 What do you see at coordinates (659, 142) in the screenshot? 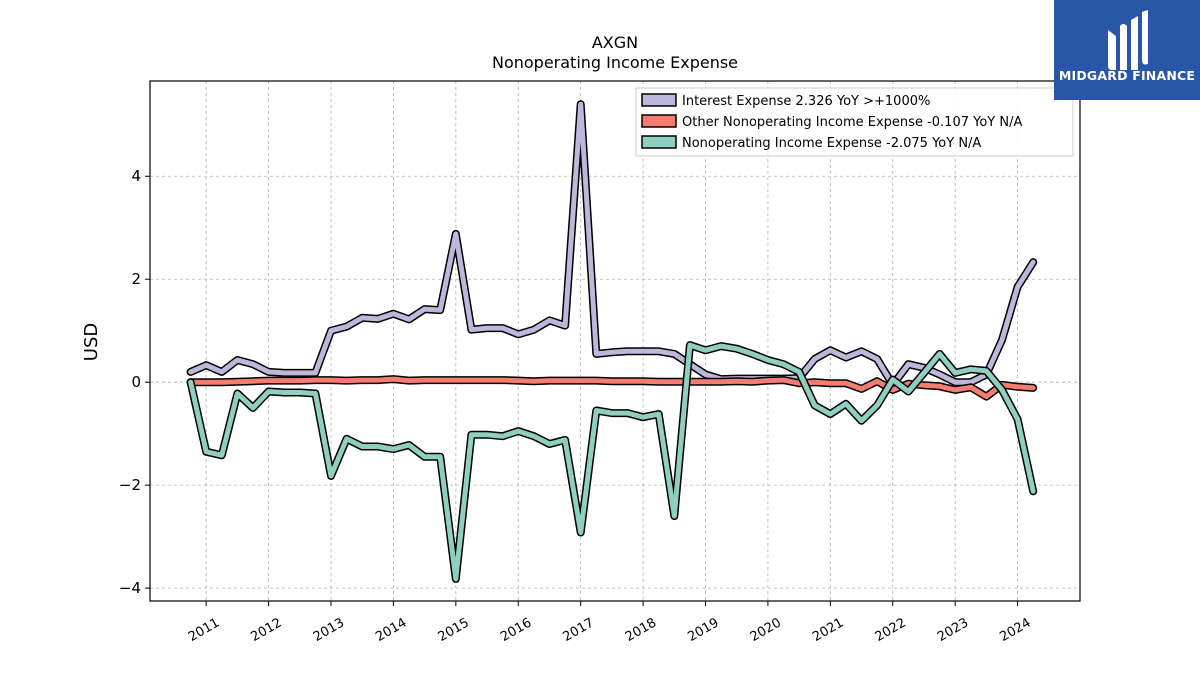
I see `legend-swatch-nonoperating-income-expense` at bounding box center [659, 142].